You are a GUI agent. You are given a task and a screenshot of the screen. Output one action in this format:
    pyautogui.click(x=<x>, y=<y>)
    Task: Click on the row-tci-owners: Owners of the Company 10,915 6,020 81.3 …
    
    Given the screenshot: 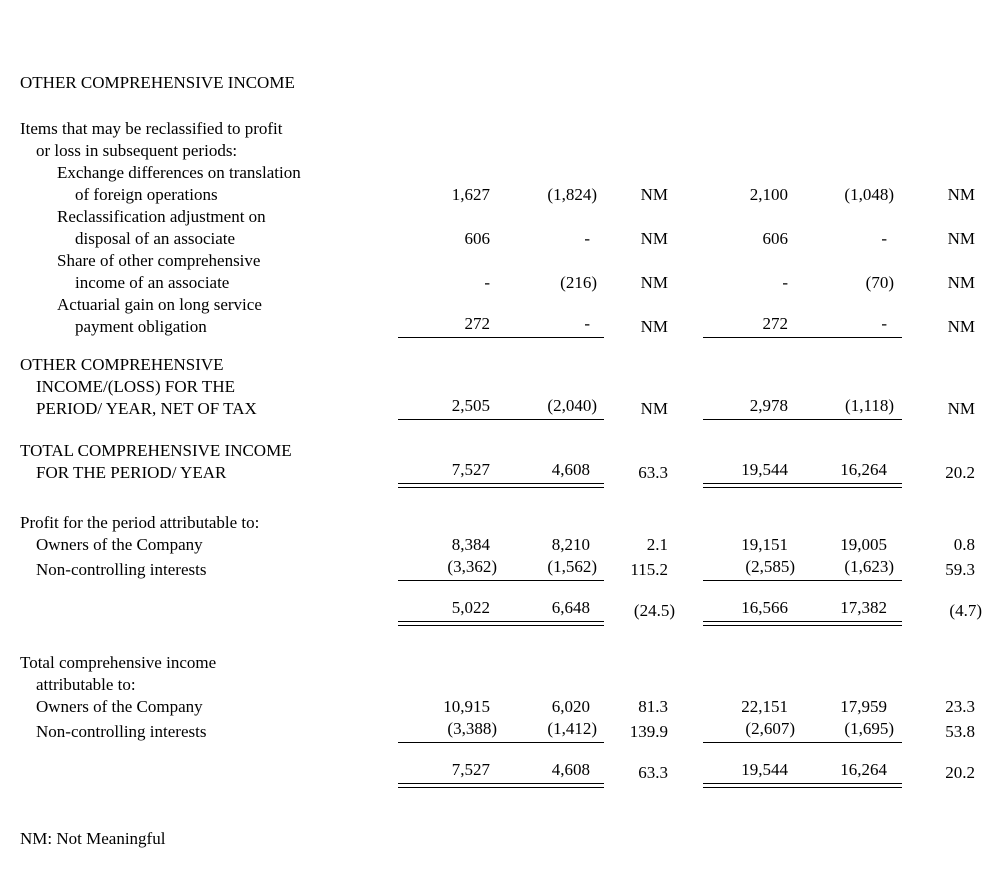 What is the action you would take?
    pyautogui.click(x=500, y=707)
    